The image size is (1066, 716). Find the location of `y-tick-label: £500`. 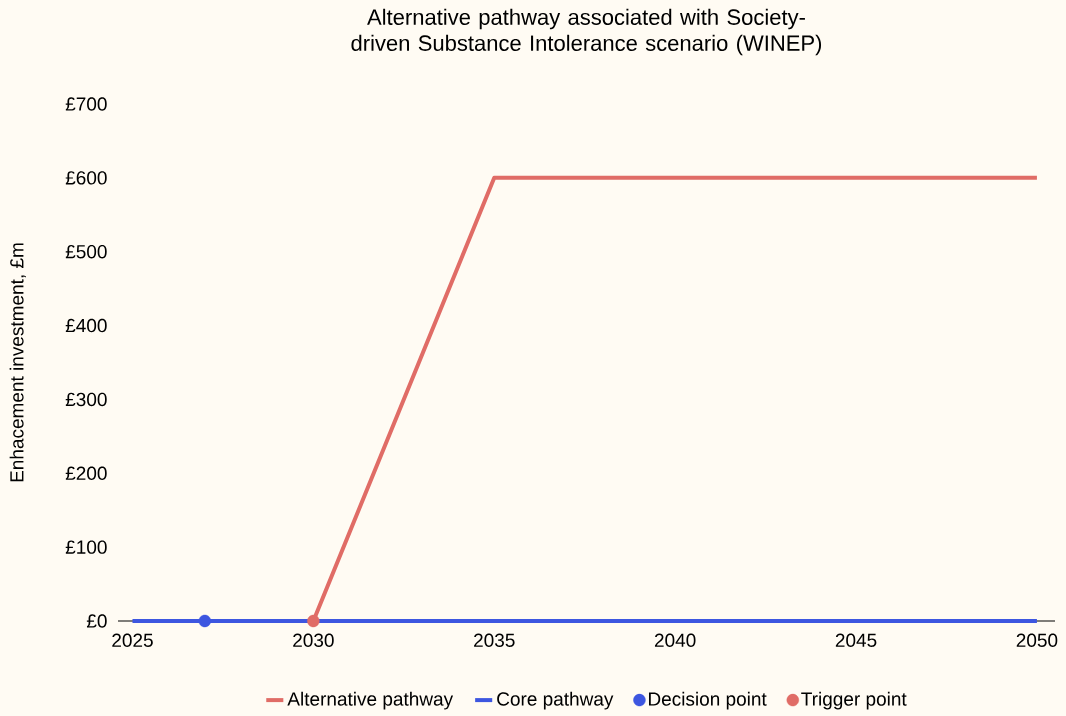

y-tick-label: £500 is located at coordinates (86, 251).